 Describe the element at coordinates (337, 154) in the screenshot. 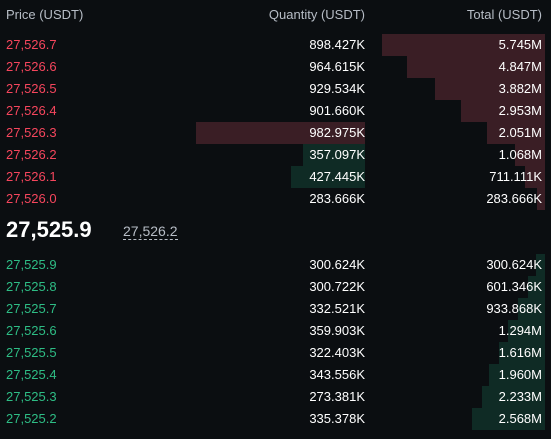

I see `ask-quantity: 357.097K` at that location.